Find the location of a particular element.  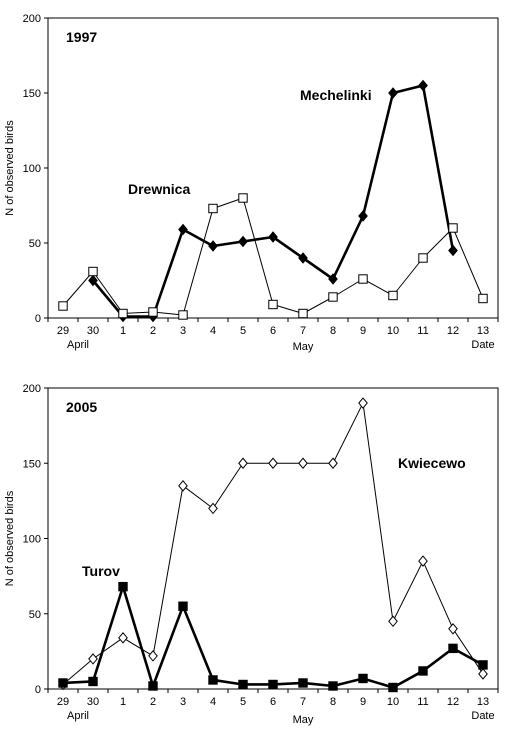

series-label-kwiecewo: Kwiecewo is located at coordinates (432, 463).